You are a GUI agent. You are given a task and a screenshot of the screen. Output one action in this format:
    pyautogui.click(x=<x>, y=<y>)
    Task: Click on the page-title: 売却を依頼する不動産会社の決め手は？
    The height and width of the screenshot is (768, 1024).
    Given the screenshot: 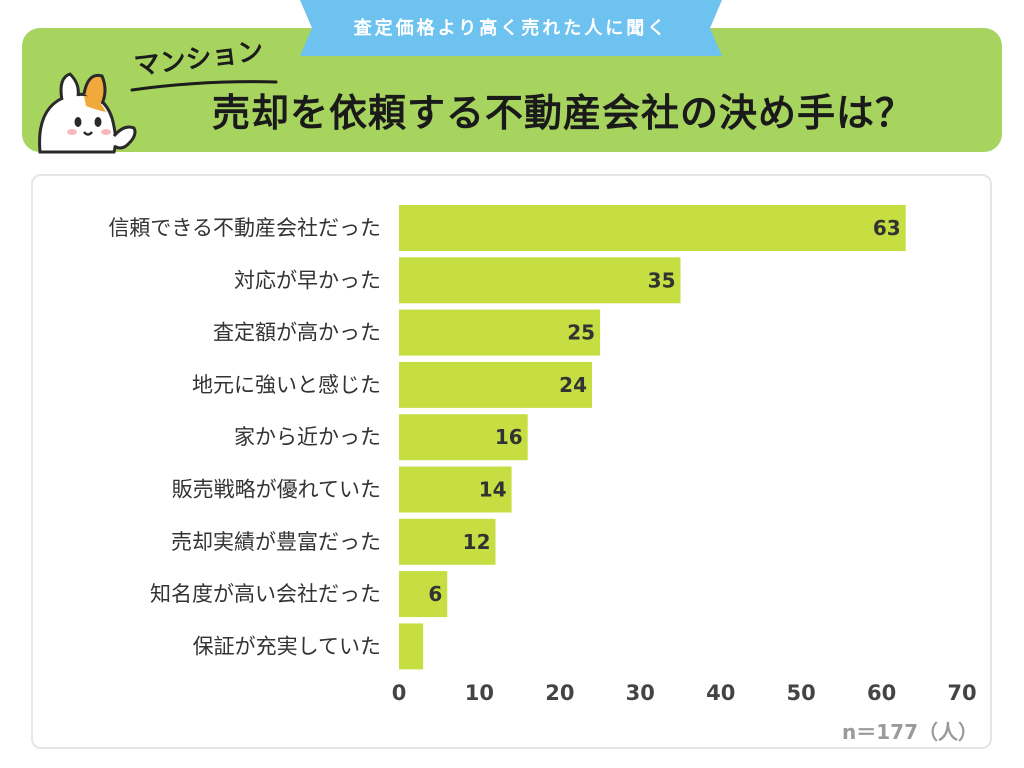 What is the action you would take?
    pyautogui.click(x=563, y=113)
    